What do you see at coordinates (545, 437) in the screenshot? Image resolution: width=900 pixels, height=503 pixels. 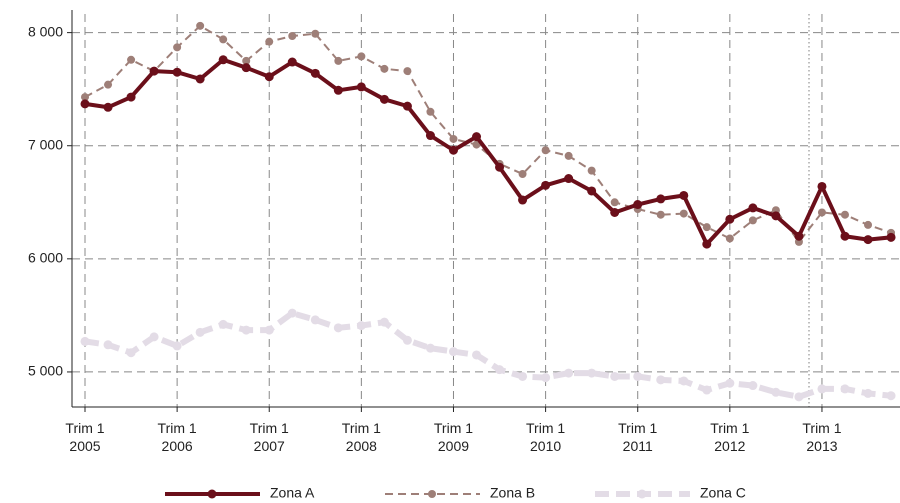 I see `x-tick-label: Trim 1 2010` at bounding box center [545, 437].